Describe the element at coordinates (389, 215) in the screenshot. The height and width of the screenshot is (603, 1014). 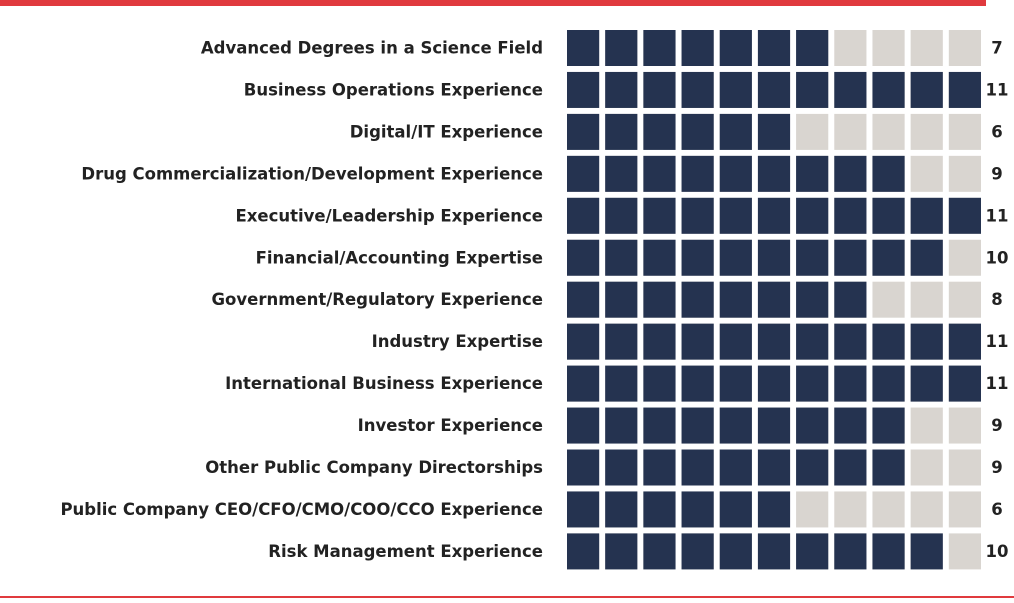
I see `category-label: Executive/Leadership Experience` at that location.